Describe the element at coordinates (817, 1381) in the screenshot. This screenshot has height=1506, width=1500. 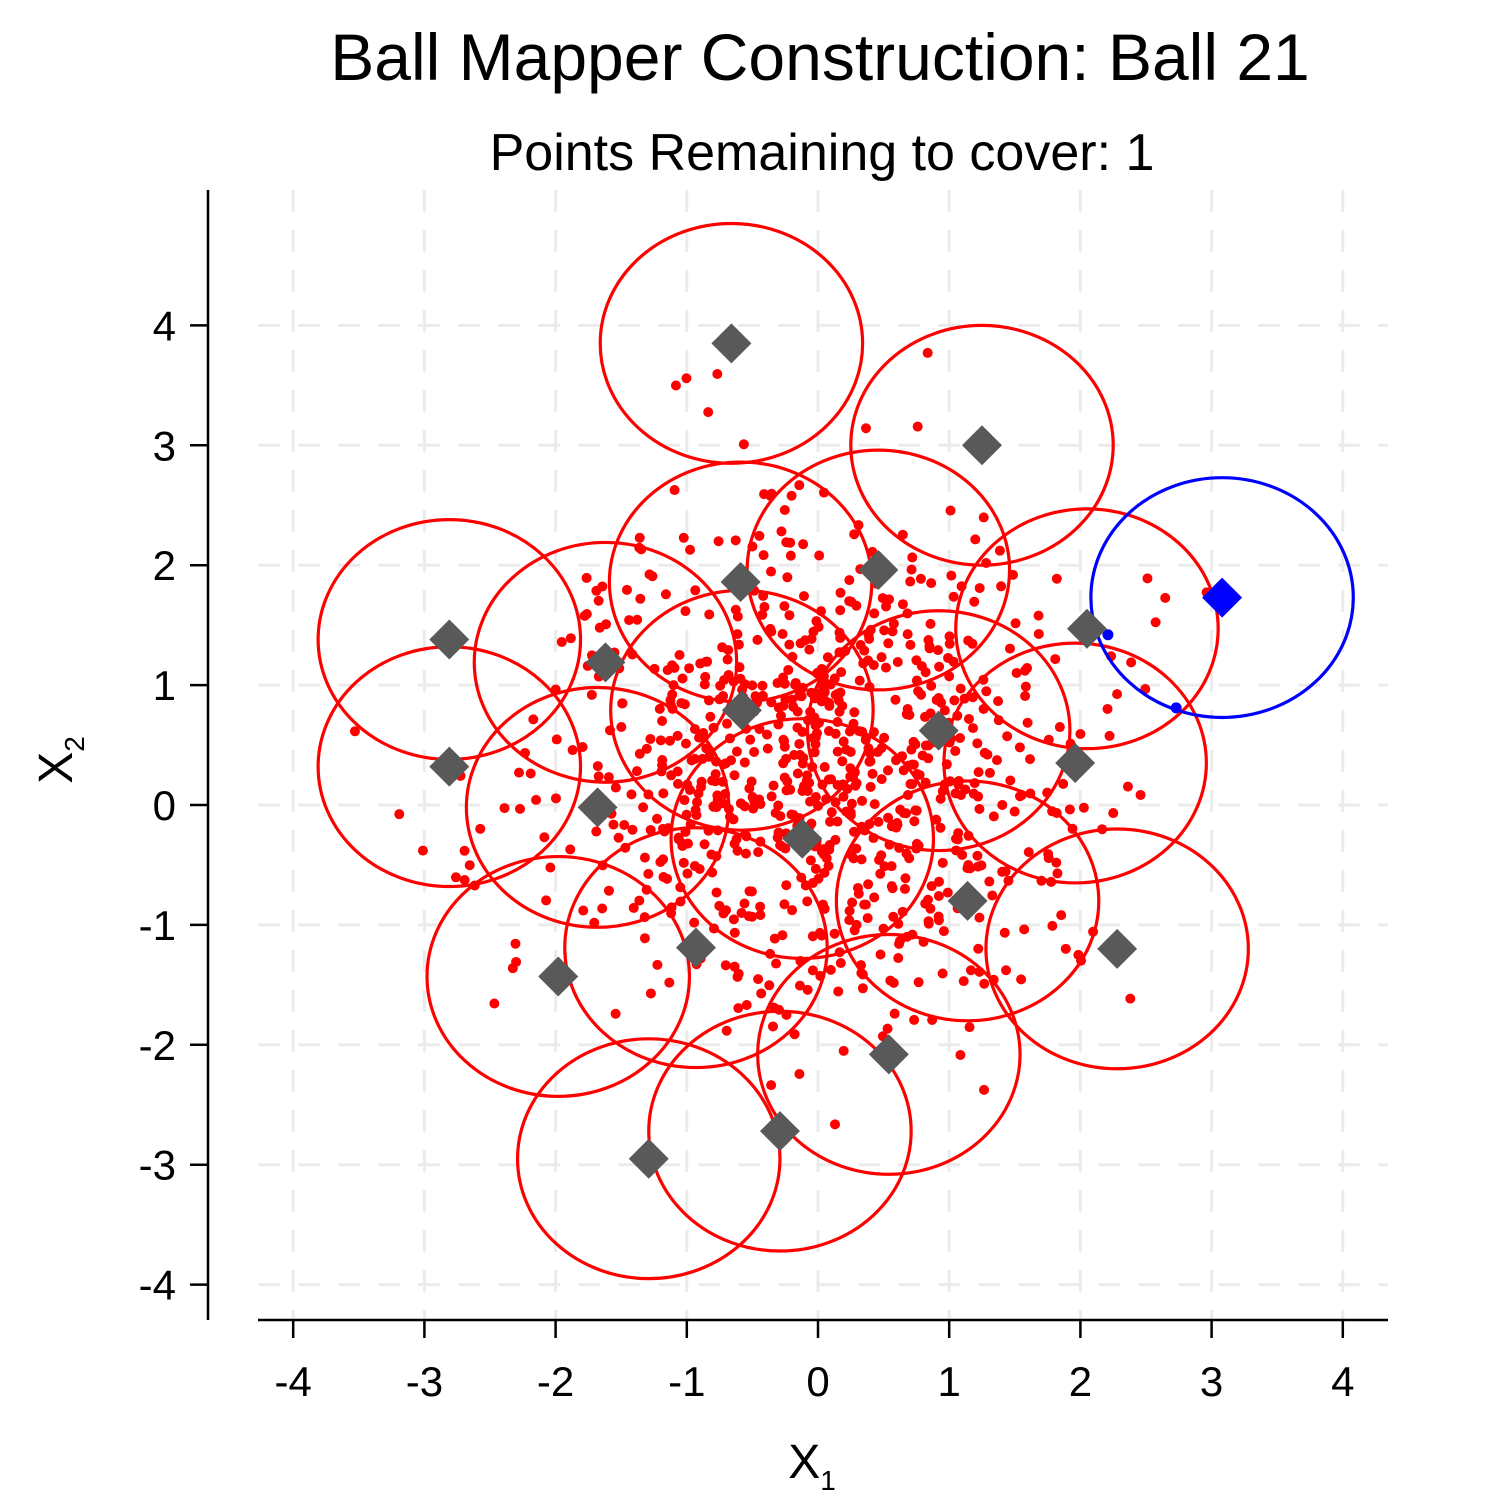
I see `x-tick-label: 0` at that location.